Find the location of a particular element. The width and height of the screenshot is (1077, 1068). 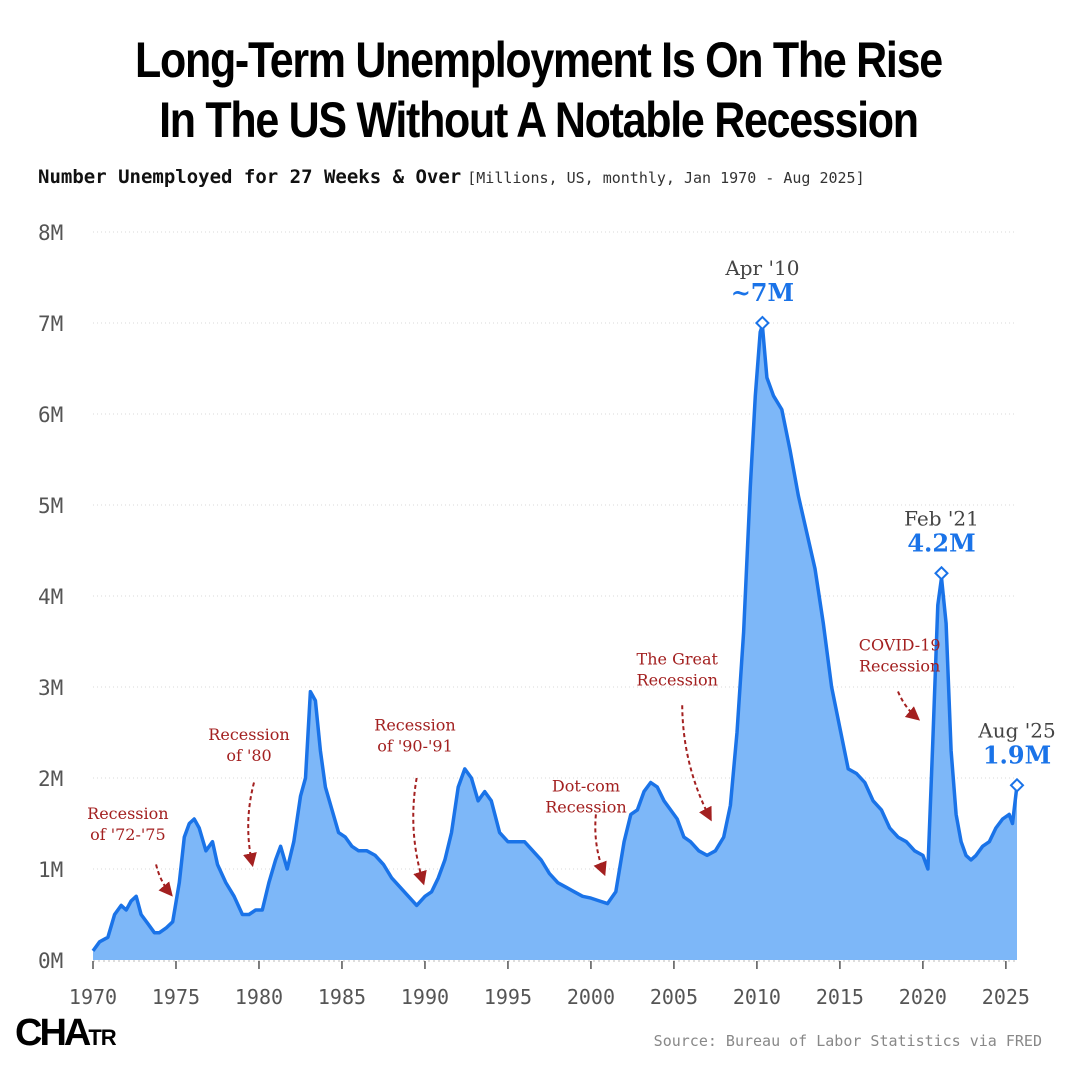

callout-value: 1.9M is located at coordinates (1017, 754).